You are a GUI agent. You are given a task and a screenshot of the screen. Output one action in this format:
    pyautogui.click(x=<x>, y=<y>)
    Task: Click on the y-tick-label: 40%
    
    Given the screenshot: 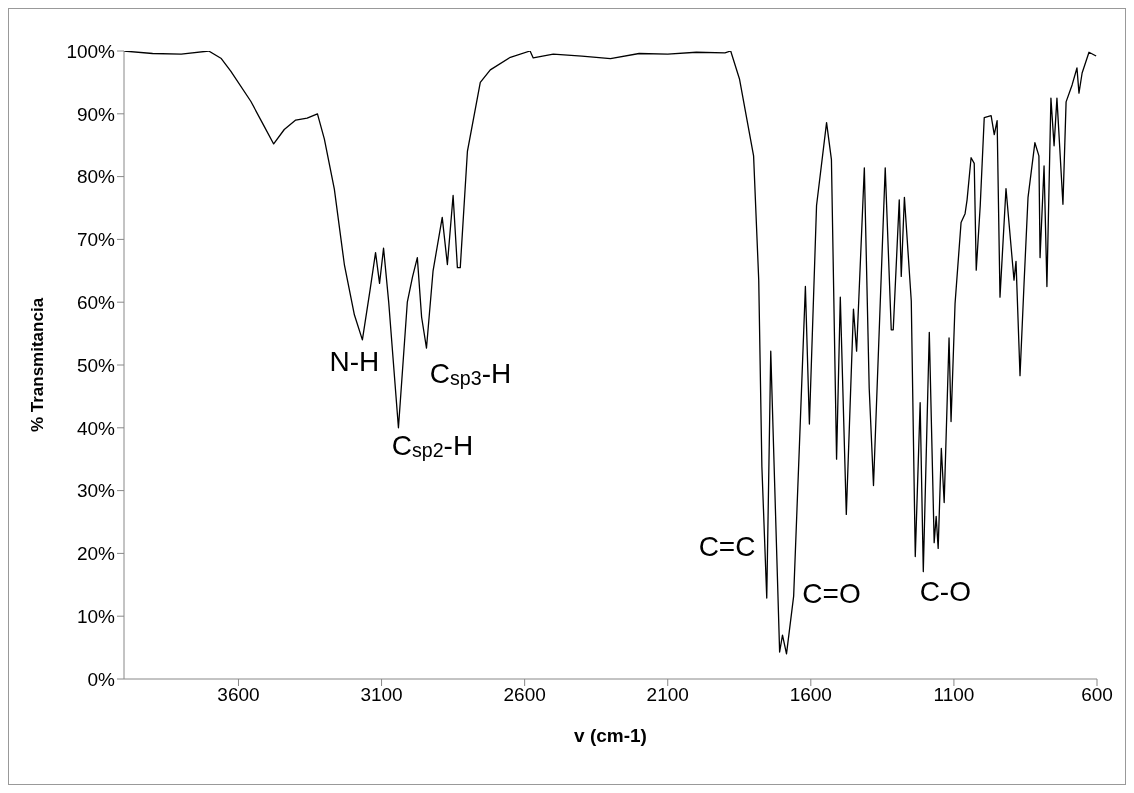 What is the action you would take?
    pyautogui.click(x=96, y=428)
    